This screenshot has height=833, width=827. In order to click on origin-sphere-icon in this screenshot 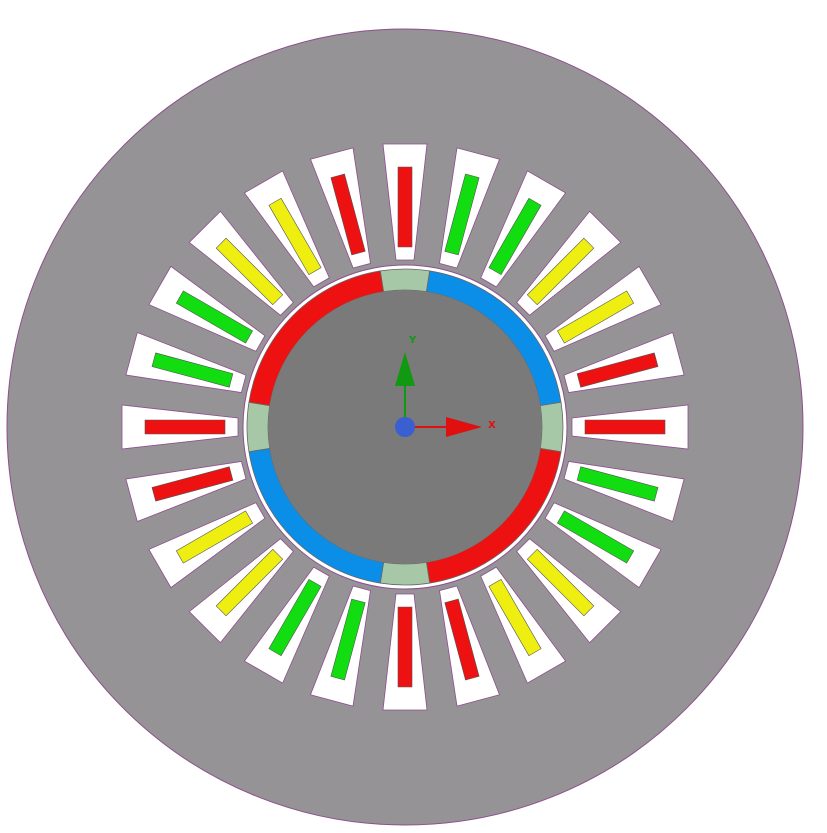, I will do `click(405, 427)`.